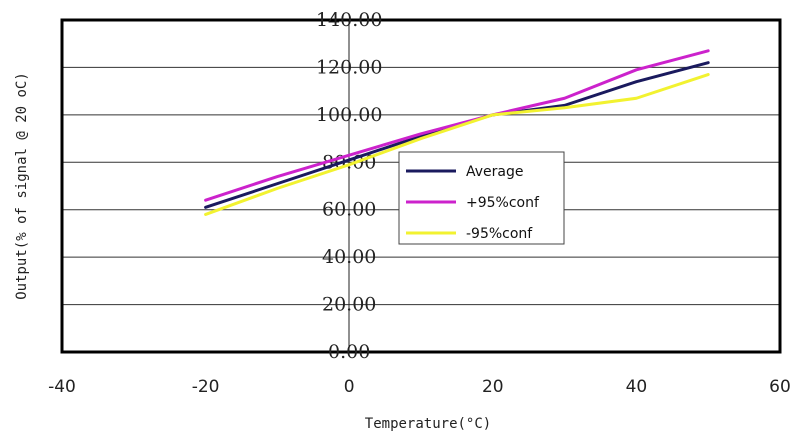 This screenshot has height=434, width=794. Describe the element at coordinates (349, 257) in the screenshot. I see `y-tick-label-2: 40.00` at that location.